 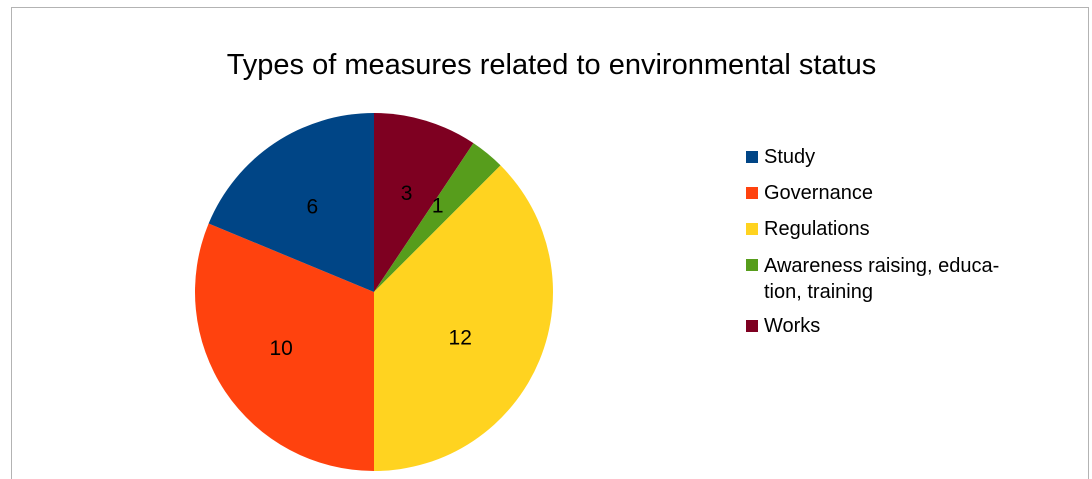 What do you see at coordinates (438, 206) in the screenshot?
I see `slice-value-label: 1` at bounding box center [438, 206].